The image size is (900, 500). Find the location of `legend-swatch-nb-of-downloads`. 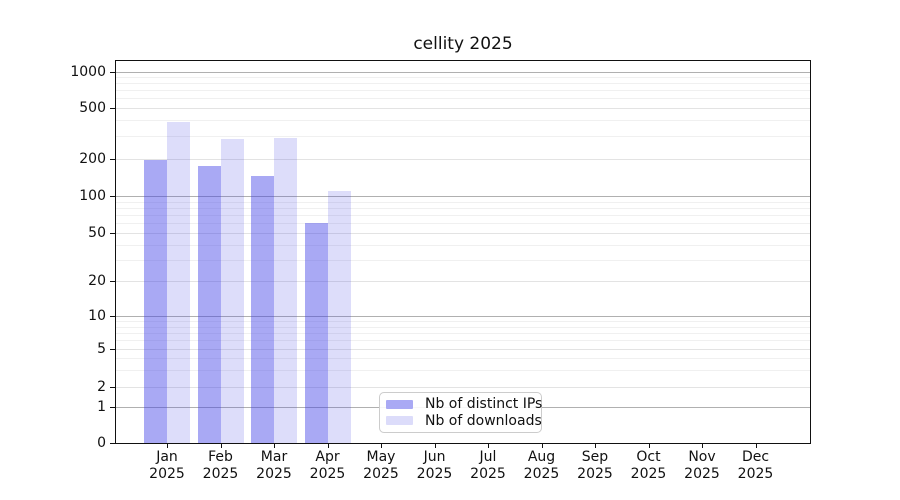

legend-swatch-nb-of-downloads is located at coordinates (399, 421).